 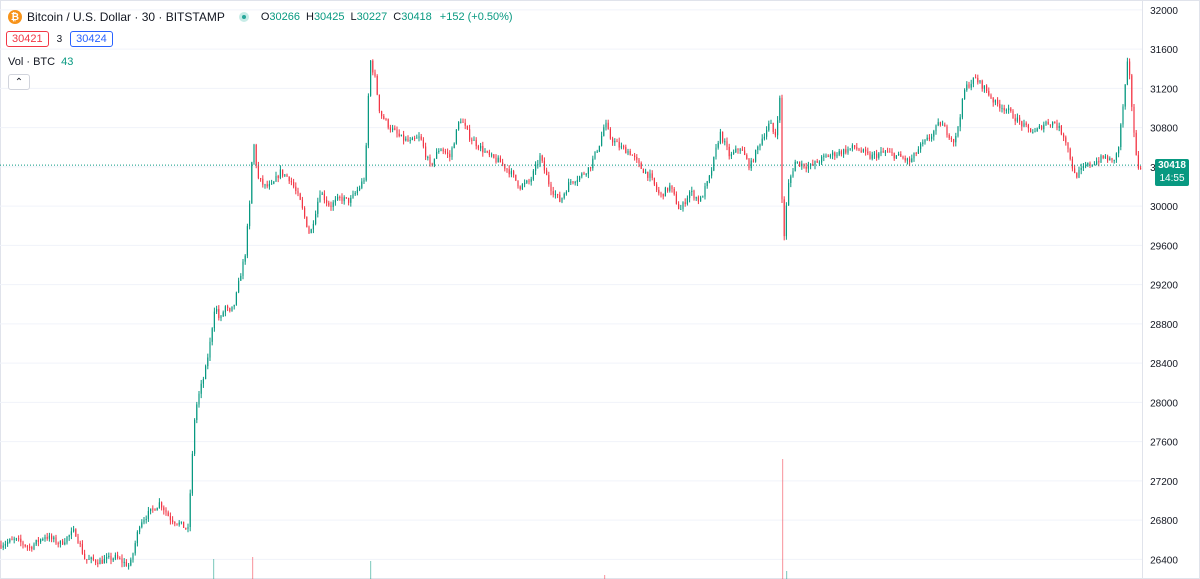 What do you see at coordinates (1164, 207) in the screenshot?
I see `y-tick-label: 30000` at bounding box center [1164, 207].